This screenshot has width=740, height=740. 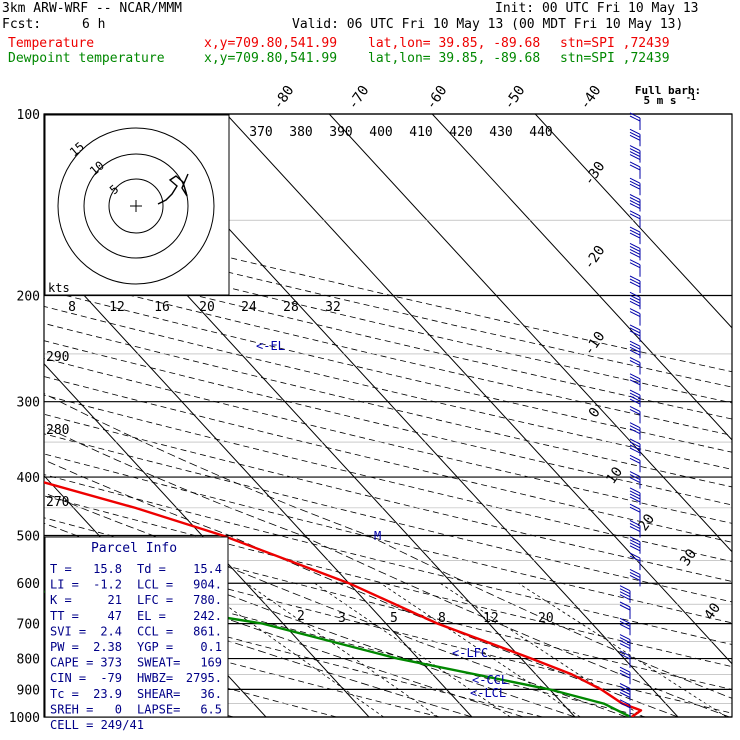 What do you see at coordinates (107, 585) in the screenshot?
I see `parcel-info-value: -1.2` at bounding box center [107, 585].